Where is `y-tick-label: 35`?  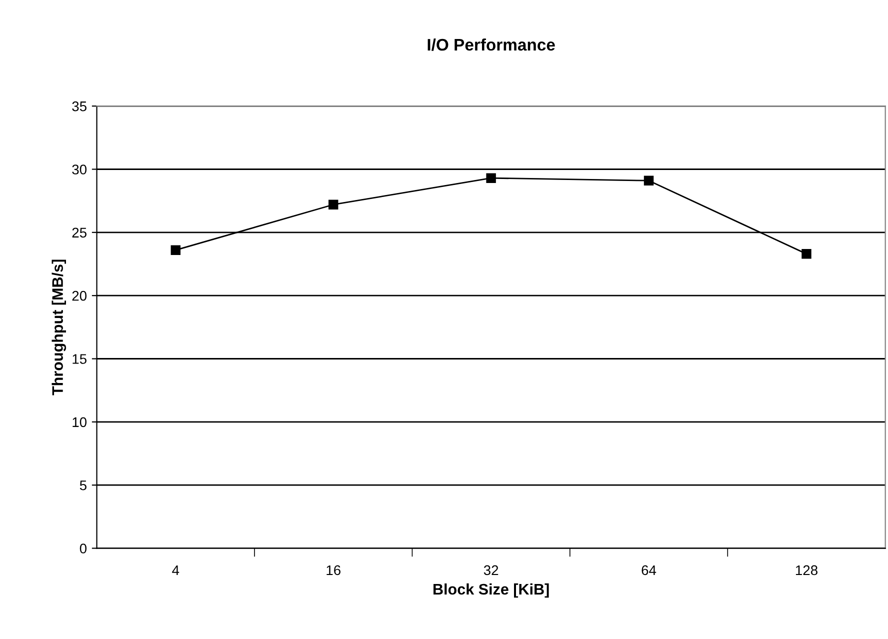 y-tick-label: 35 is located at coordinates (79, 106).